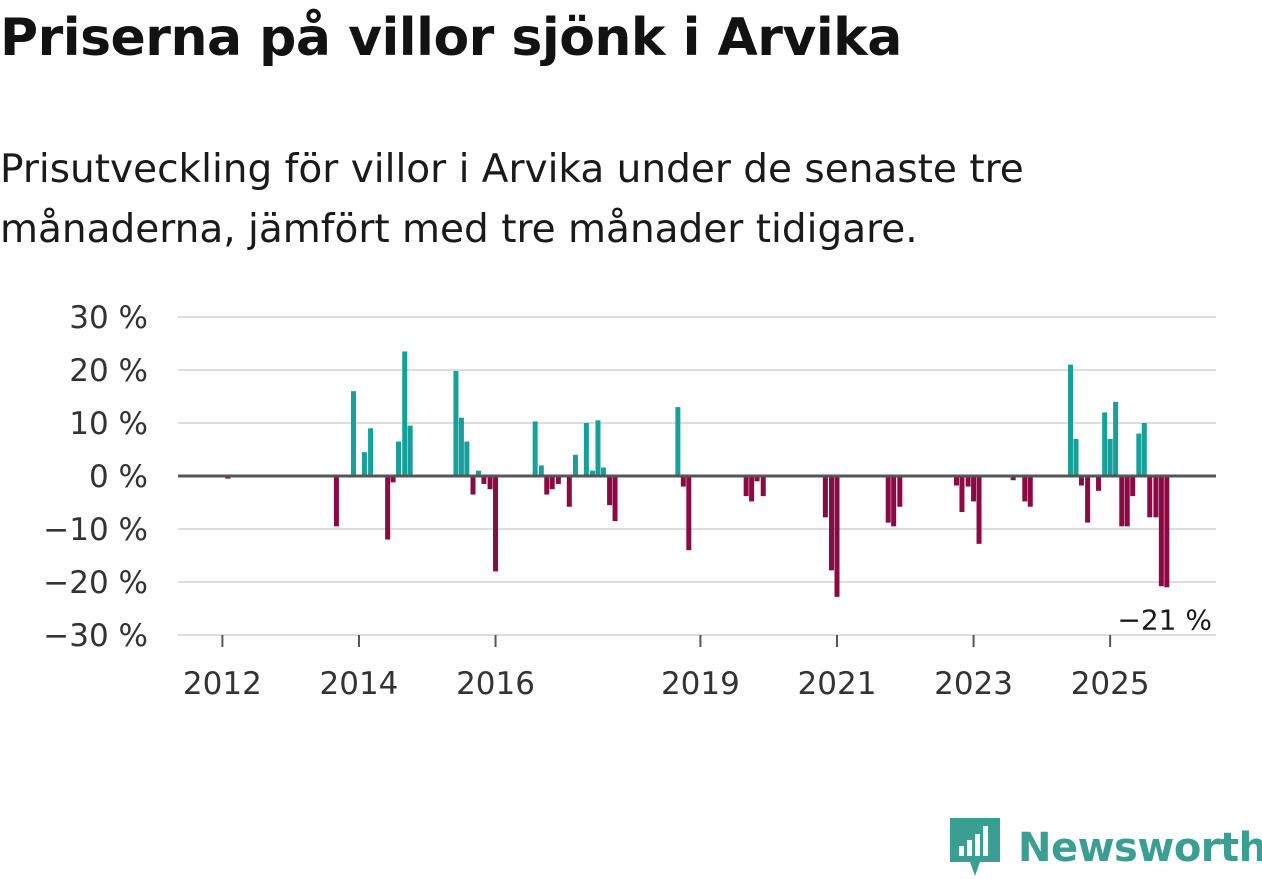 This screenshot has width=1262, height=879. I want to click on y-tick-label: −20 %, so click(95, 583).